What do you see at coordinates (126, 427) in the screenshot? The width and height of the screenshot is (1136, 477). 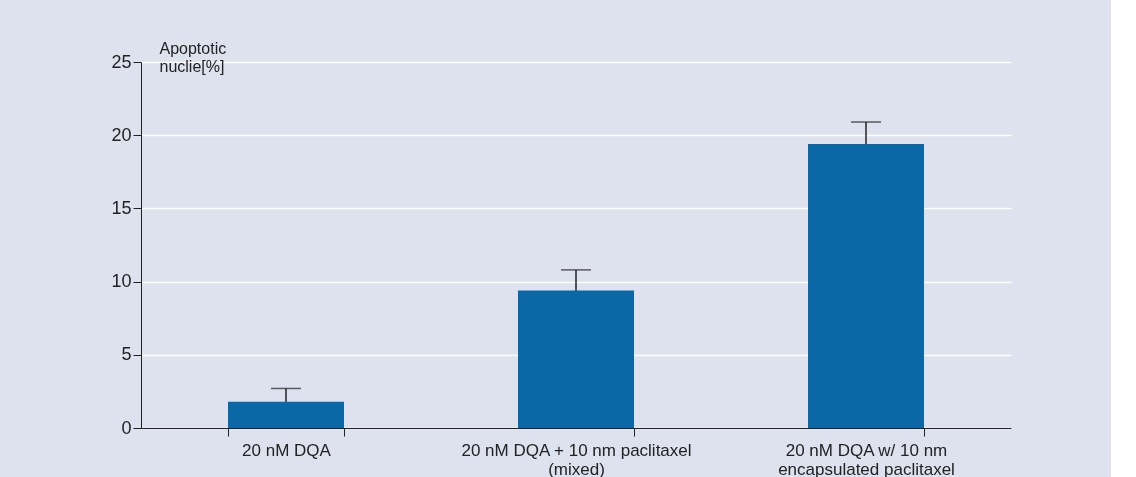 I see `y-tick-label: 0` at bounding box center [126, 427].